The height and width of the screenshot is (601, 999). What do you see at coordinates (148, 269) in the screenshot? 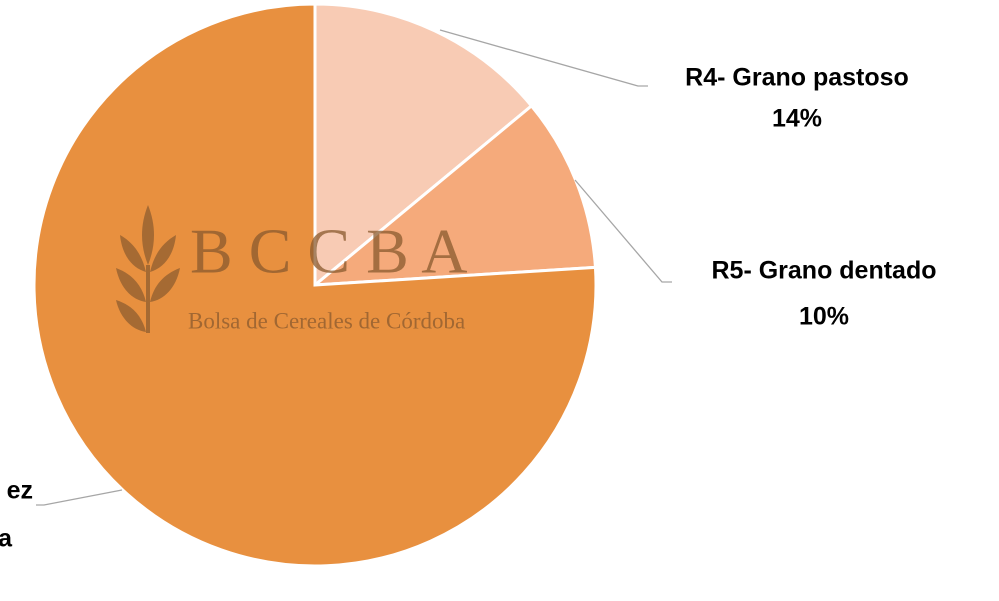
I see `wheat-icon` at bounding box center [148, 269].